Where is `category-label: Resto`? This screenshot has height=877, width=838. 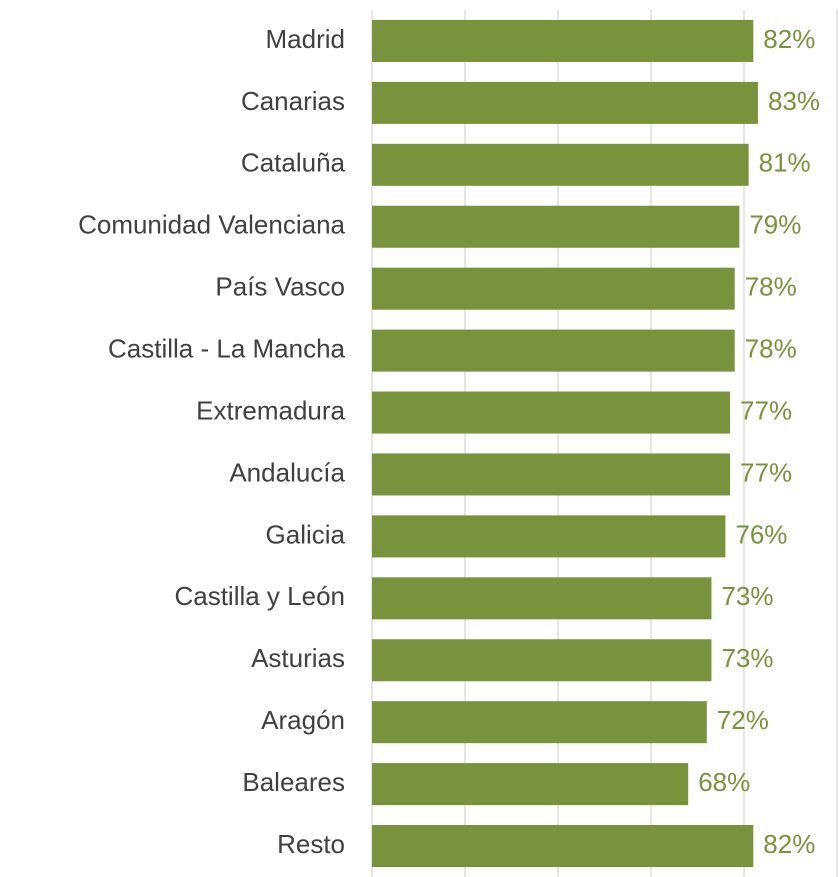
category-label: Resto is located at coordinates (311, 844).